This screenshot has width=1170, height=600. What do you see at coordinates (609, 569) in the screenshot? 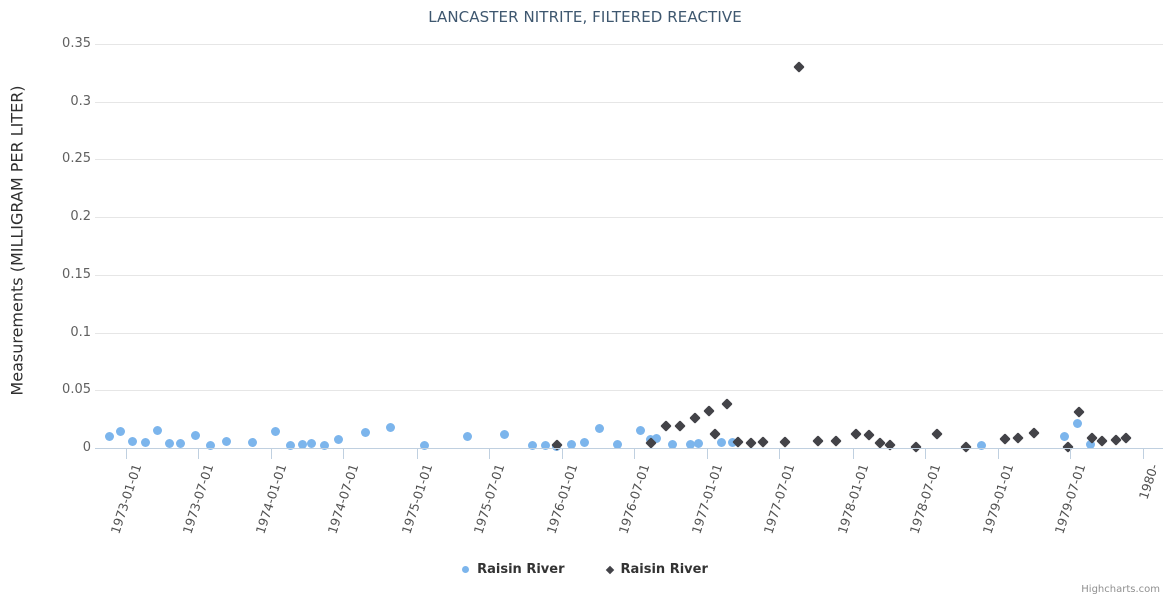
I see `legend-diamond-icon` at bounding box center [609, 569].